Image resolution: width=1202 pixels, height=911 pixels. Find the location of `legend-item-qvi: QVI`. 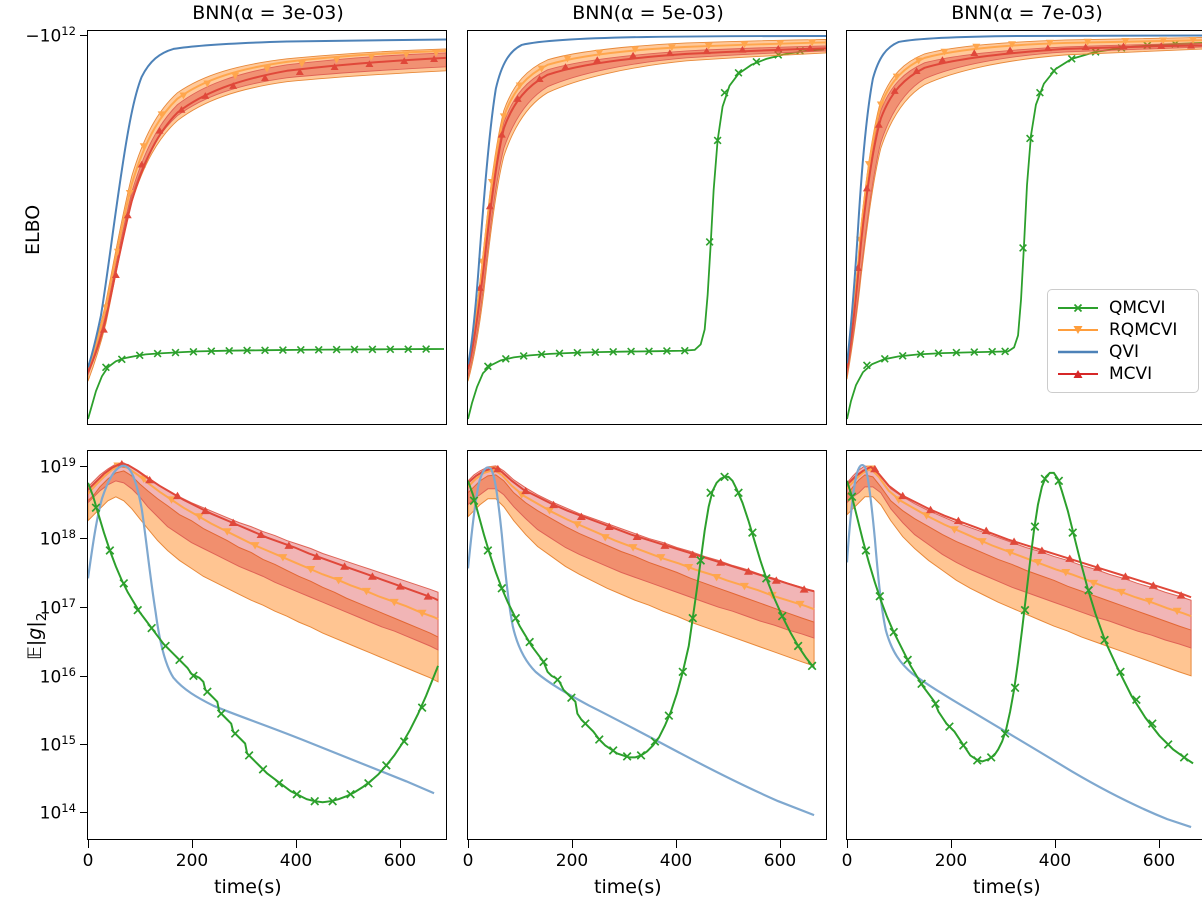

legend-item-qvi: QVI is located at coordinates (1122, 352).